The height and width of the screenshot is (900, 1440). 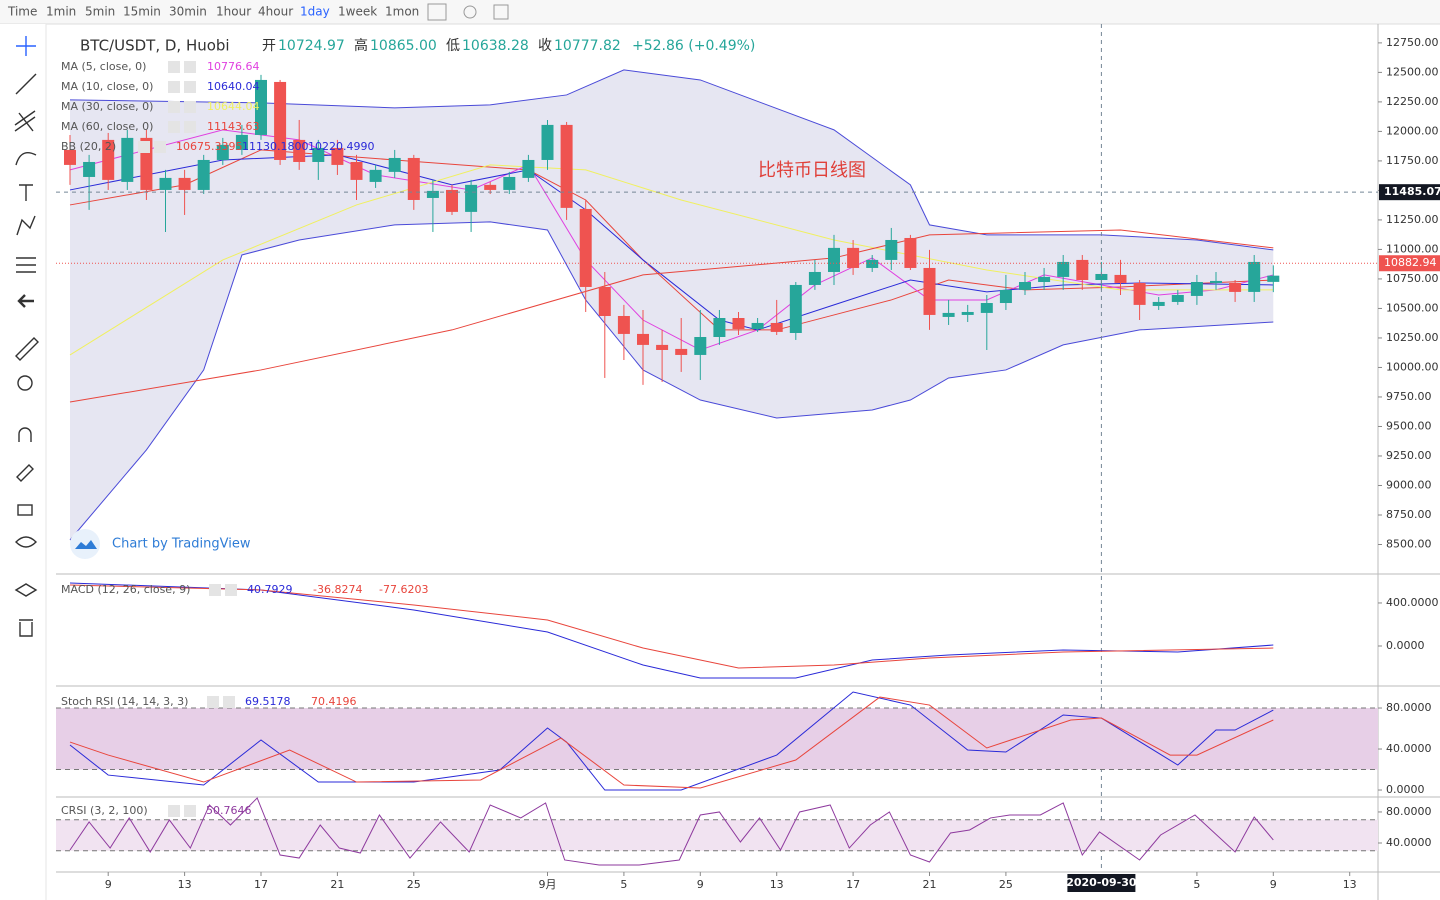 What do you see at coordinates (26, 192) in the screenshot?
I see `tool-text` at bounding box center [26, 192].